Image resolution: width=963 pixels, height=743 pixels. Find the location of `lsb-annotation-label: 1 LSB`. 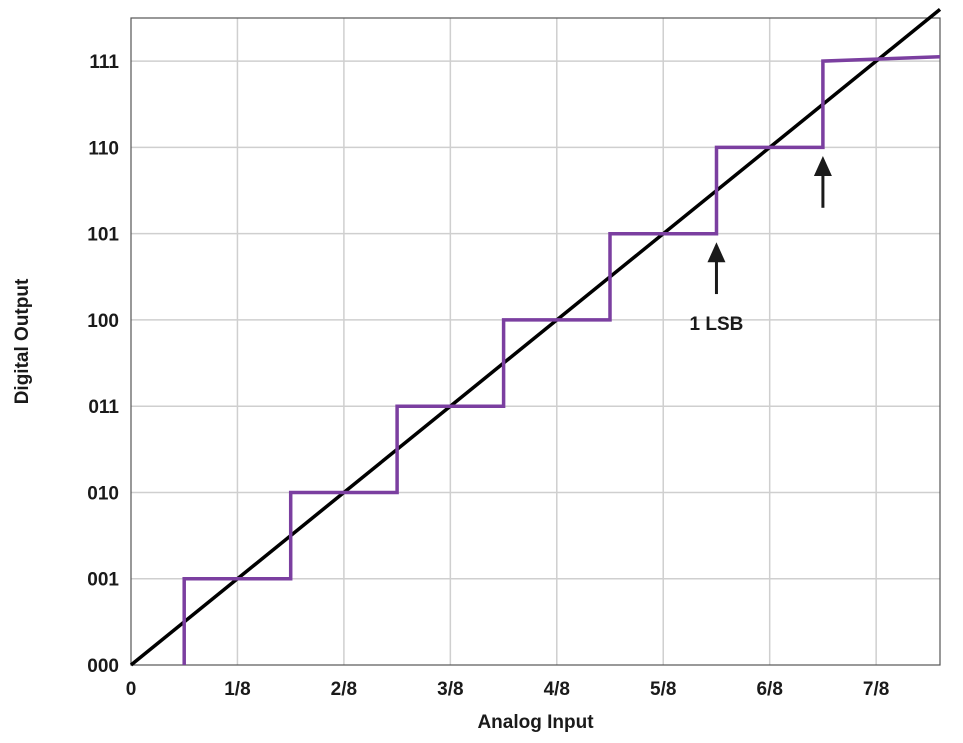

lsb-annotation-label: 1 LSB is located at coordinates (717, 324).